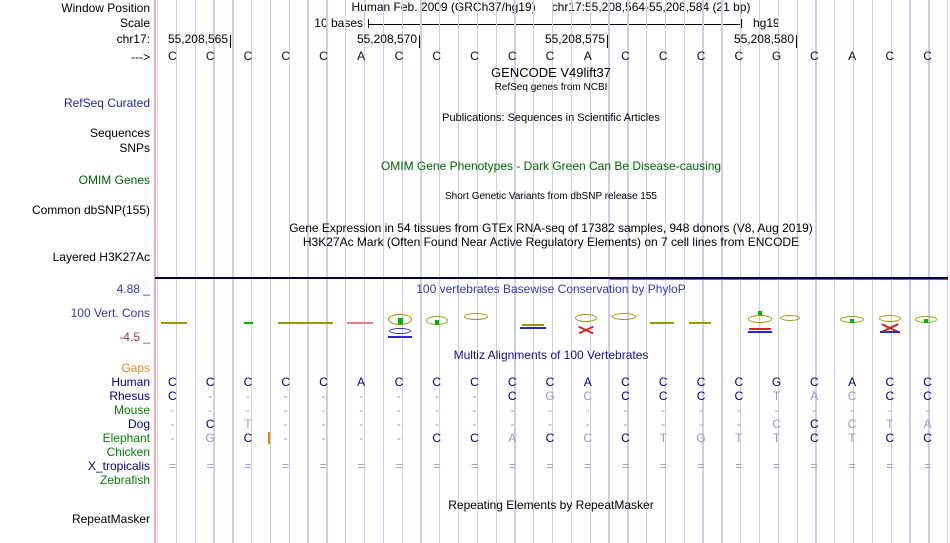 This screenshot has width=950, height=543. Describe the element at coordinates (110, 313) in the screenshot. I see `track-label-100-vert-cons: 100 Vert. Cons` at that location.